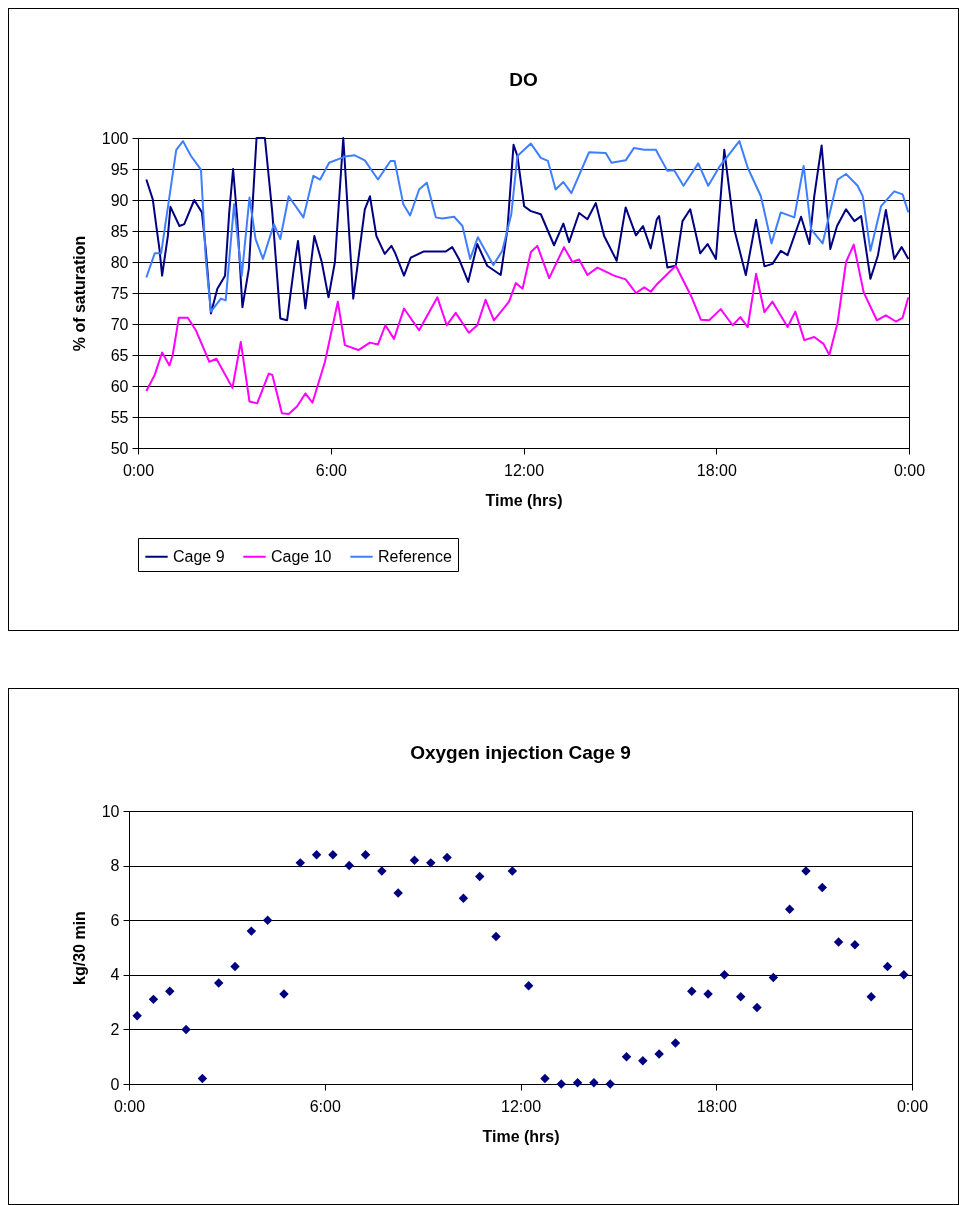 The width and height of the screenshot is (959, 1205). What do you see at coordinates (119, 200) in the screenshot?
I see `y-tick-label: 90` at bounding box center [119, 200].